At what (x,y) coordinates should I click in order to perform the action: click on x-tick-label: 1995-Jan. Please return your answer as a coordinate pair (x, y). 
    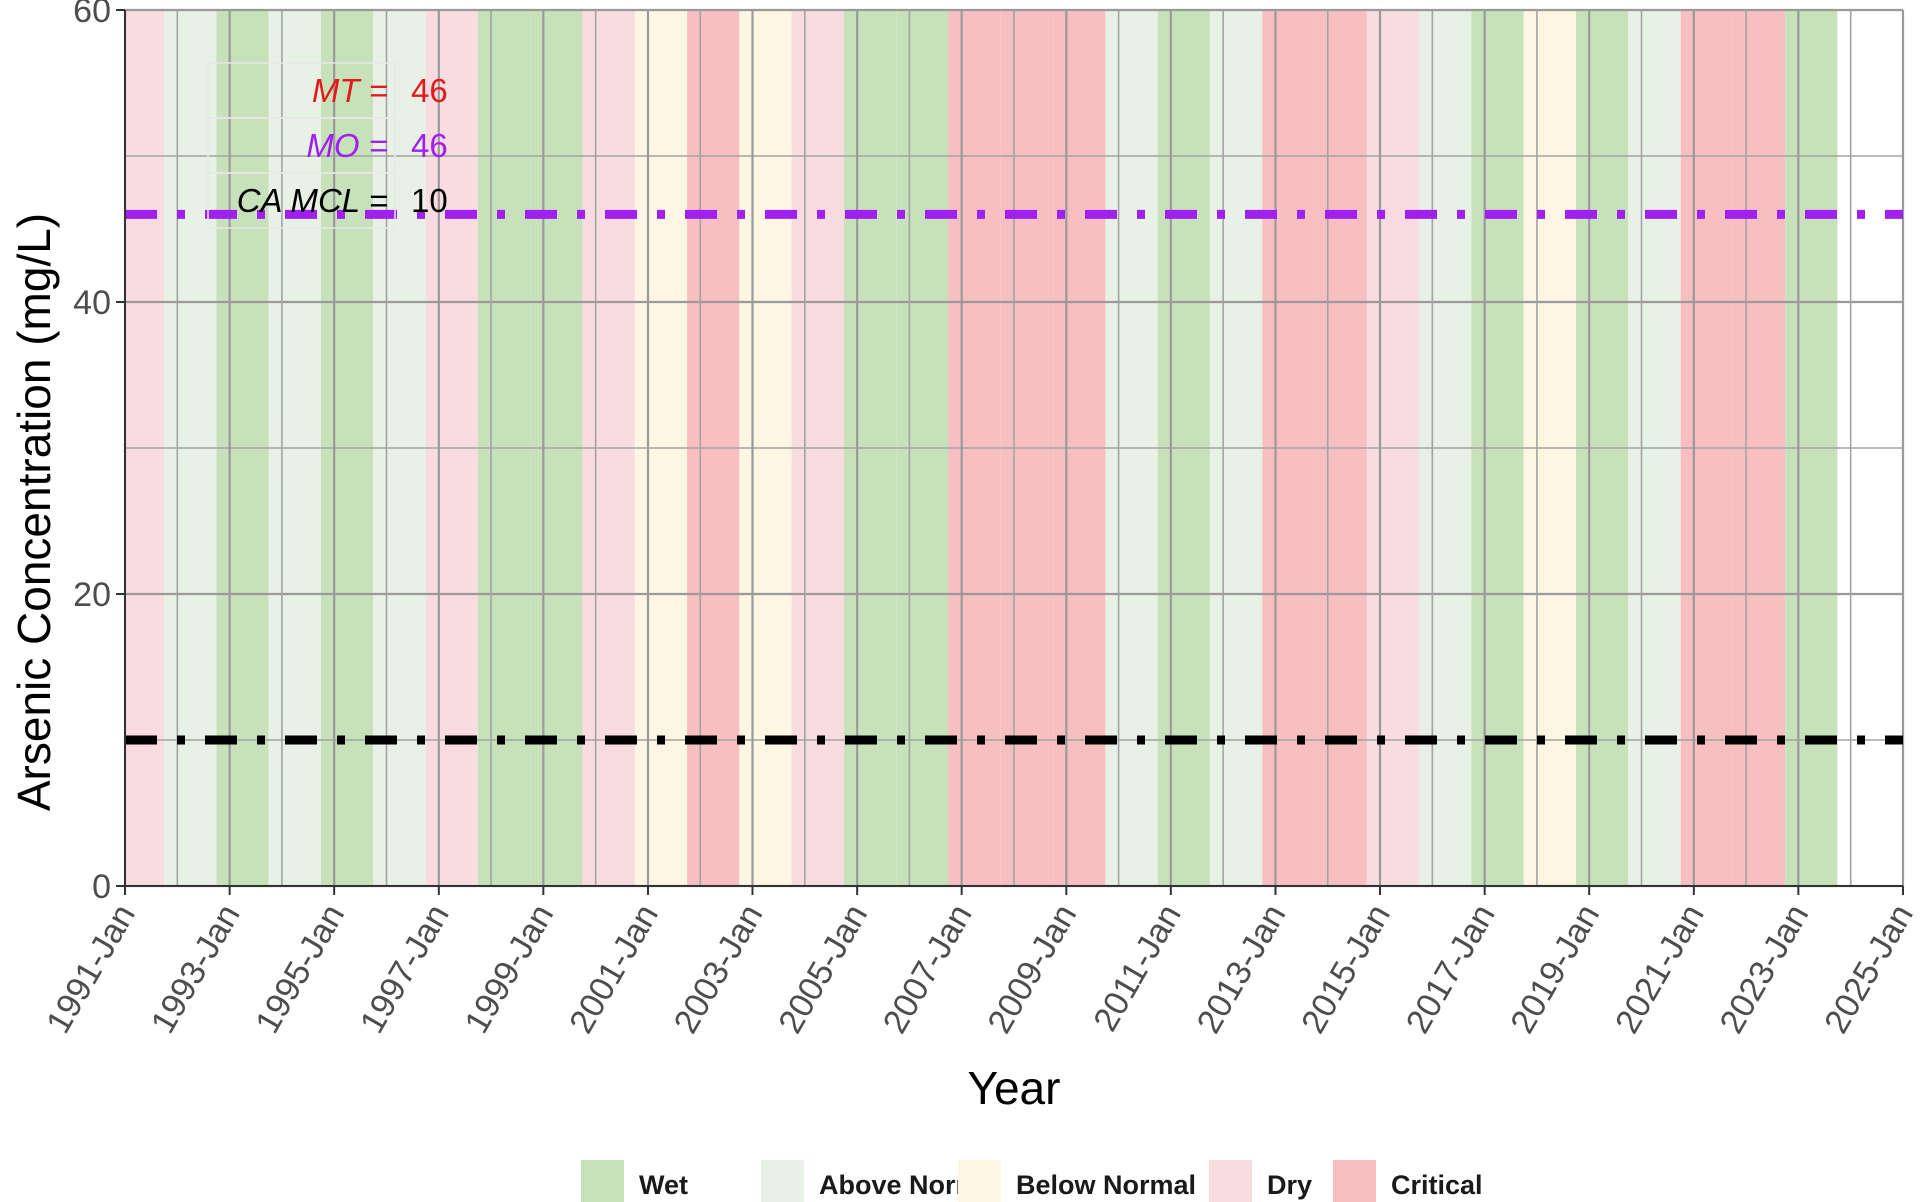
    Looking at the image, I should click on (300, 969).